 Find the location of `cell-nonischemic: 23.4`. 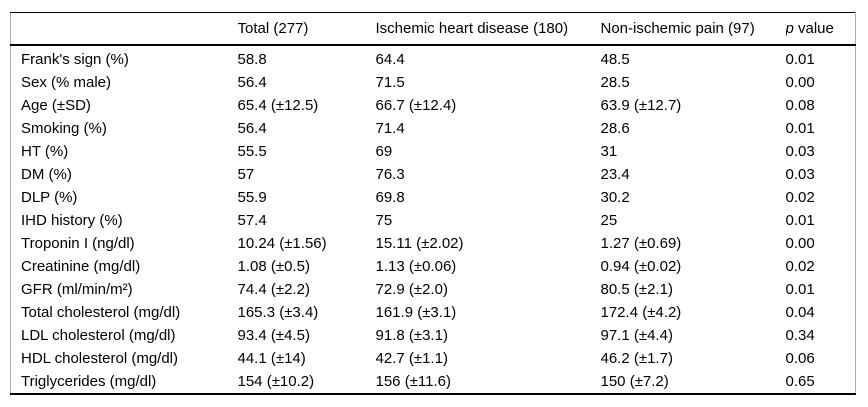

cell-nonischemic: 23.4 is located at coordinates (615, 174).